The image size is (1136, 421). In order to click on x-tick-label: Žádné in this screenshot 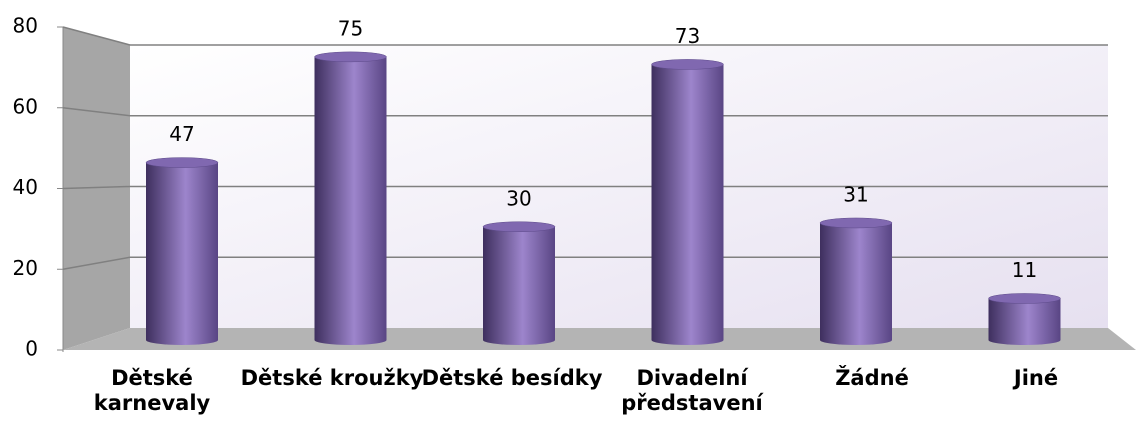, I will do `click(872, 378)`.